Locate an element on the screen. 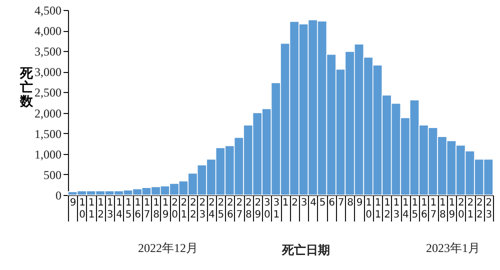 This screenshot has height=270, width=500. x-tick-label: 30 is located at coordinates (267, 209).